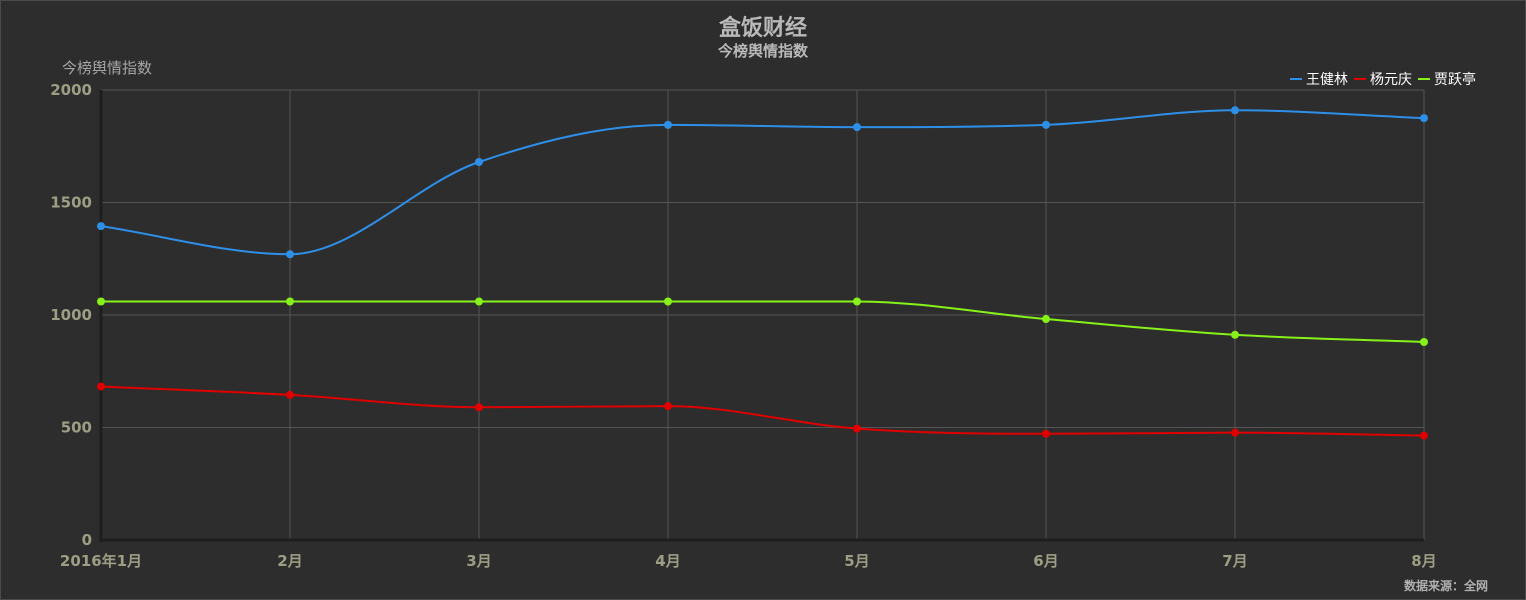  Describe the element at coordinates (667, 561) in the screenshot. I see `x-tick-label-3: 4月` at that location.